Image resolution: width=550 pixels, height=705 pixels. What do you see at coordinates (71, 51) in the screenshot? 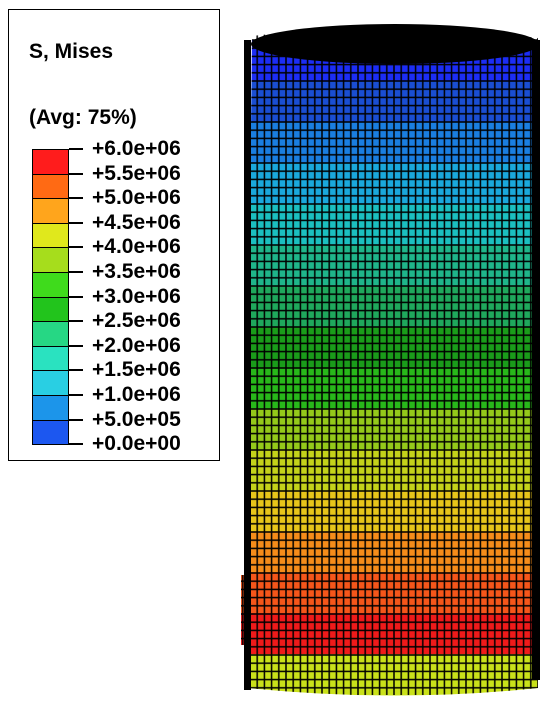
I see `legend-title: S, Mises` at bounding box center [71, 51].